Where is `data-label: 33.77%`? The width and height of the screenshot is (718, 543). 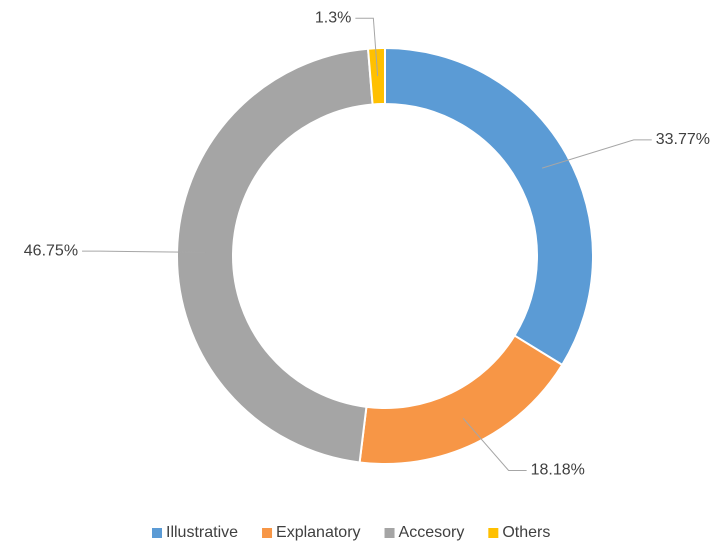
data-label: 33.77% is located at coordinates (683, 139).